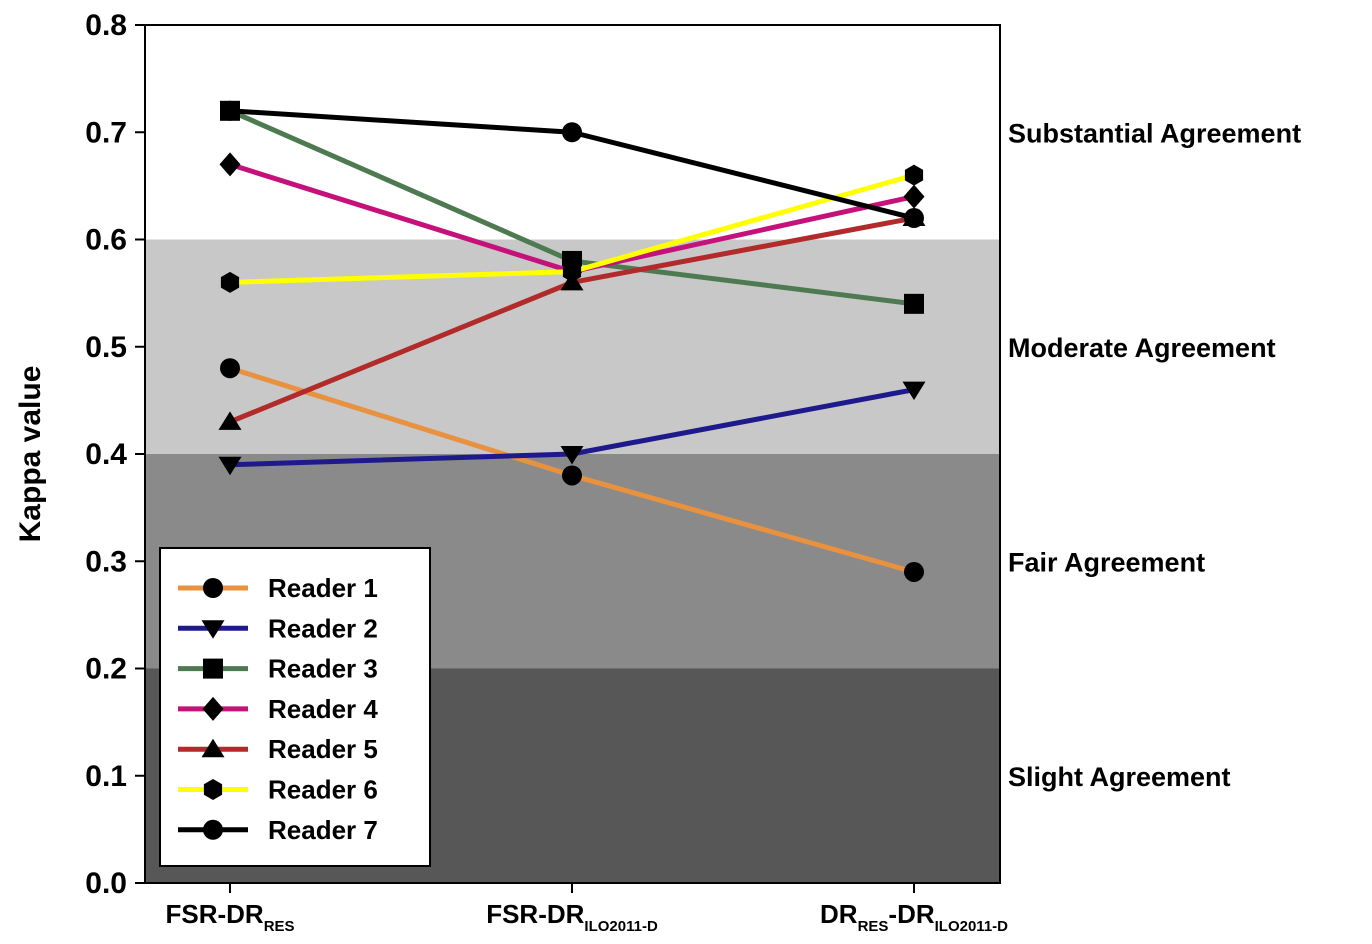  I want to click on x-category-label-2: DRRES-DRILO2011-D, so click(914, 917).